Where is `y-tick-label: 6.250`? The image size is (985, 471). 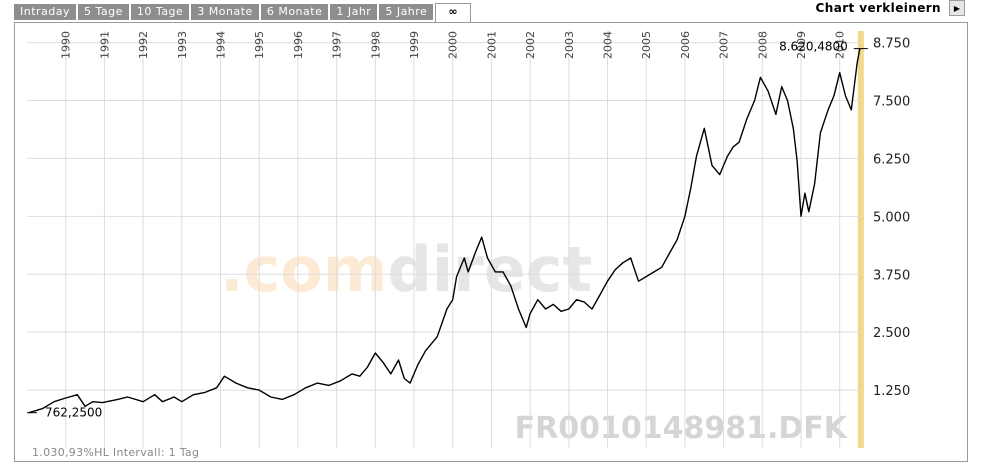
y-tick-label: 6.250 is located at coordinates (891, 159).